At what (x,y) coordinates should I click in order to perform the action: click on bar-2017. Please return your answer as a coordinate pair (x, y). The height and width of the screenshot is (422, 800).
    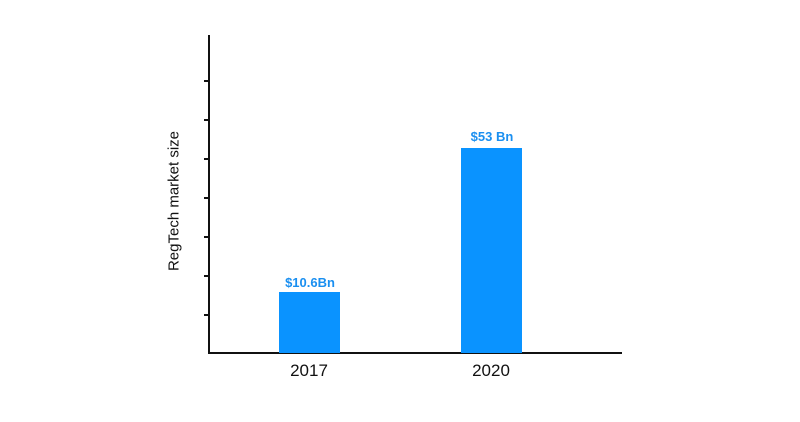
    Looking at the image, I should click on (309, 322).